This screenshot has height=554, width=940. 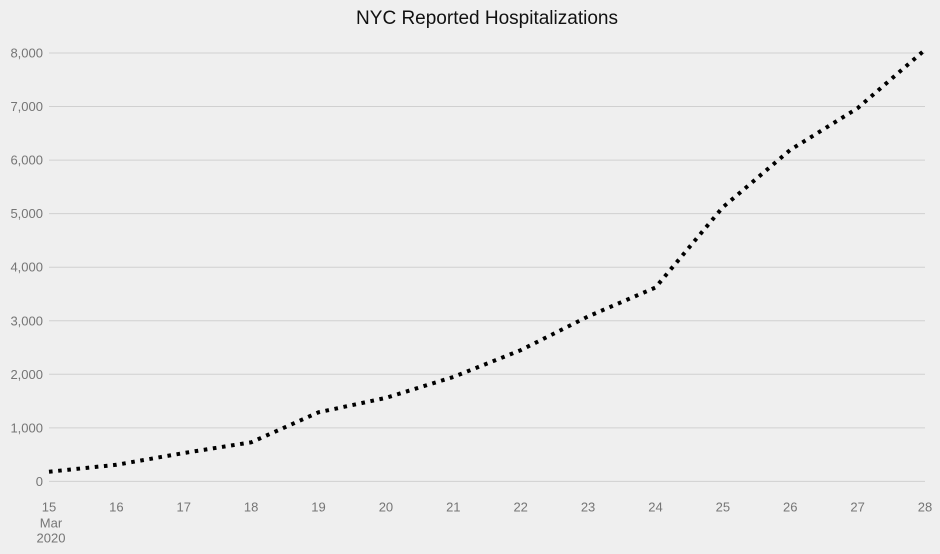 What do you see at coordinates (857, 507) in the screenshot?
I see `x-tick-label: 27` at bounding box center [857, 507].